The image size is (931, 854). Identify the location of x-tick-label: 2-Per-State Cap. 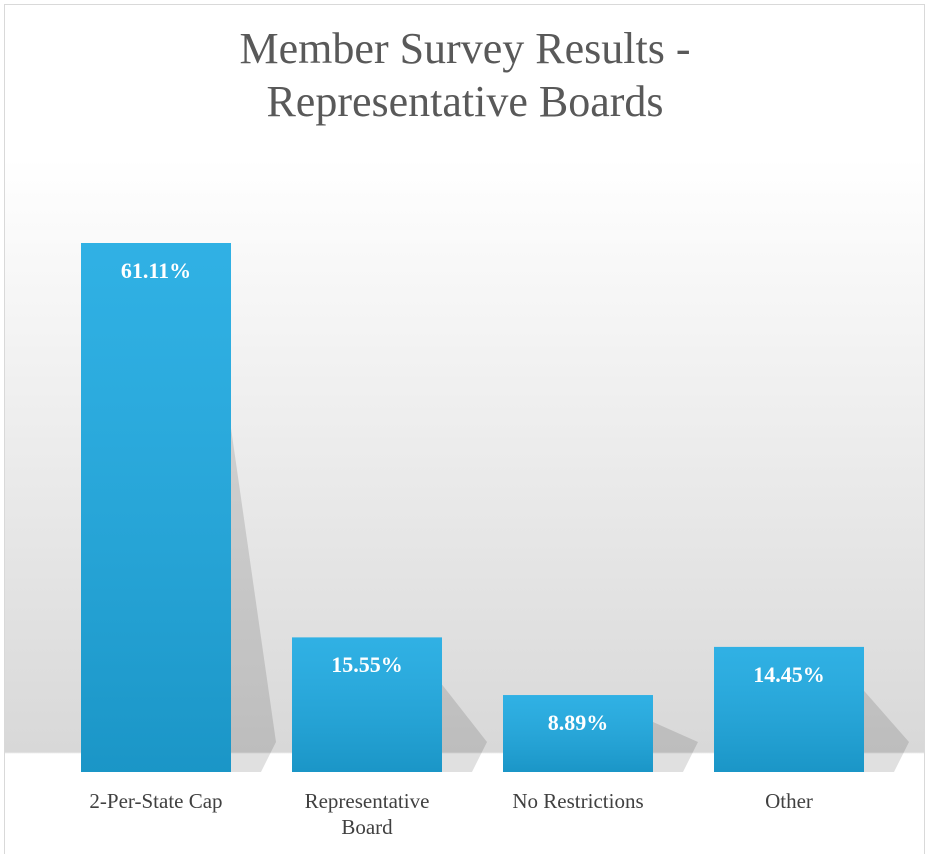
(156, 801).